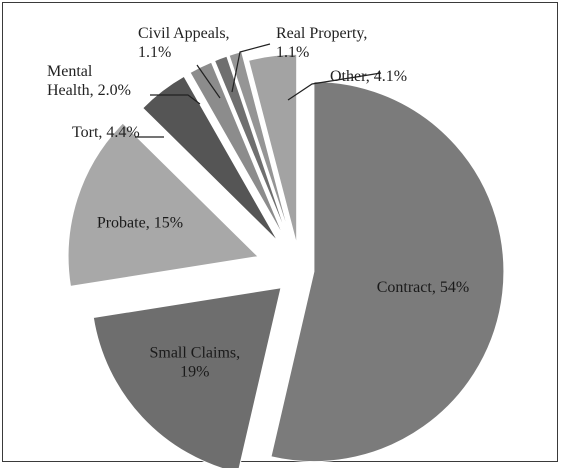 The image size is (564, 468). Describe the element at coordinates (208, 81) in the screenshot. I see `leader-line-civil-appeals` at that location.